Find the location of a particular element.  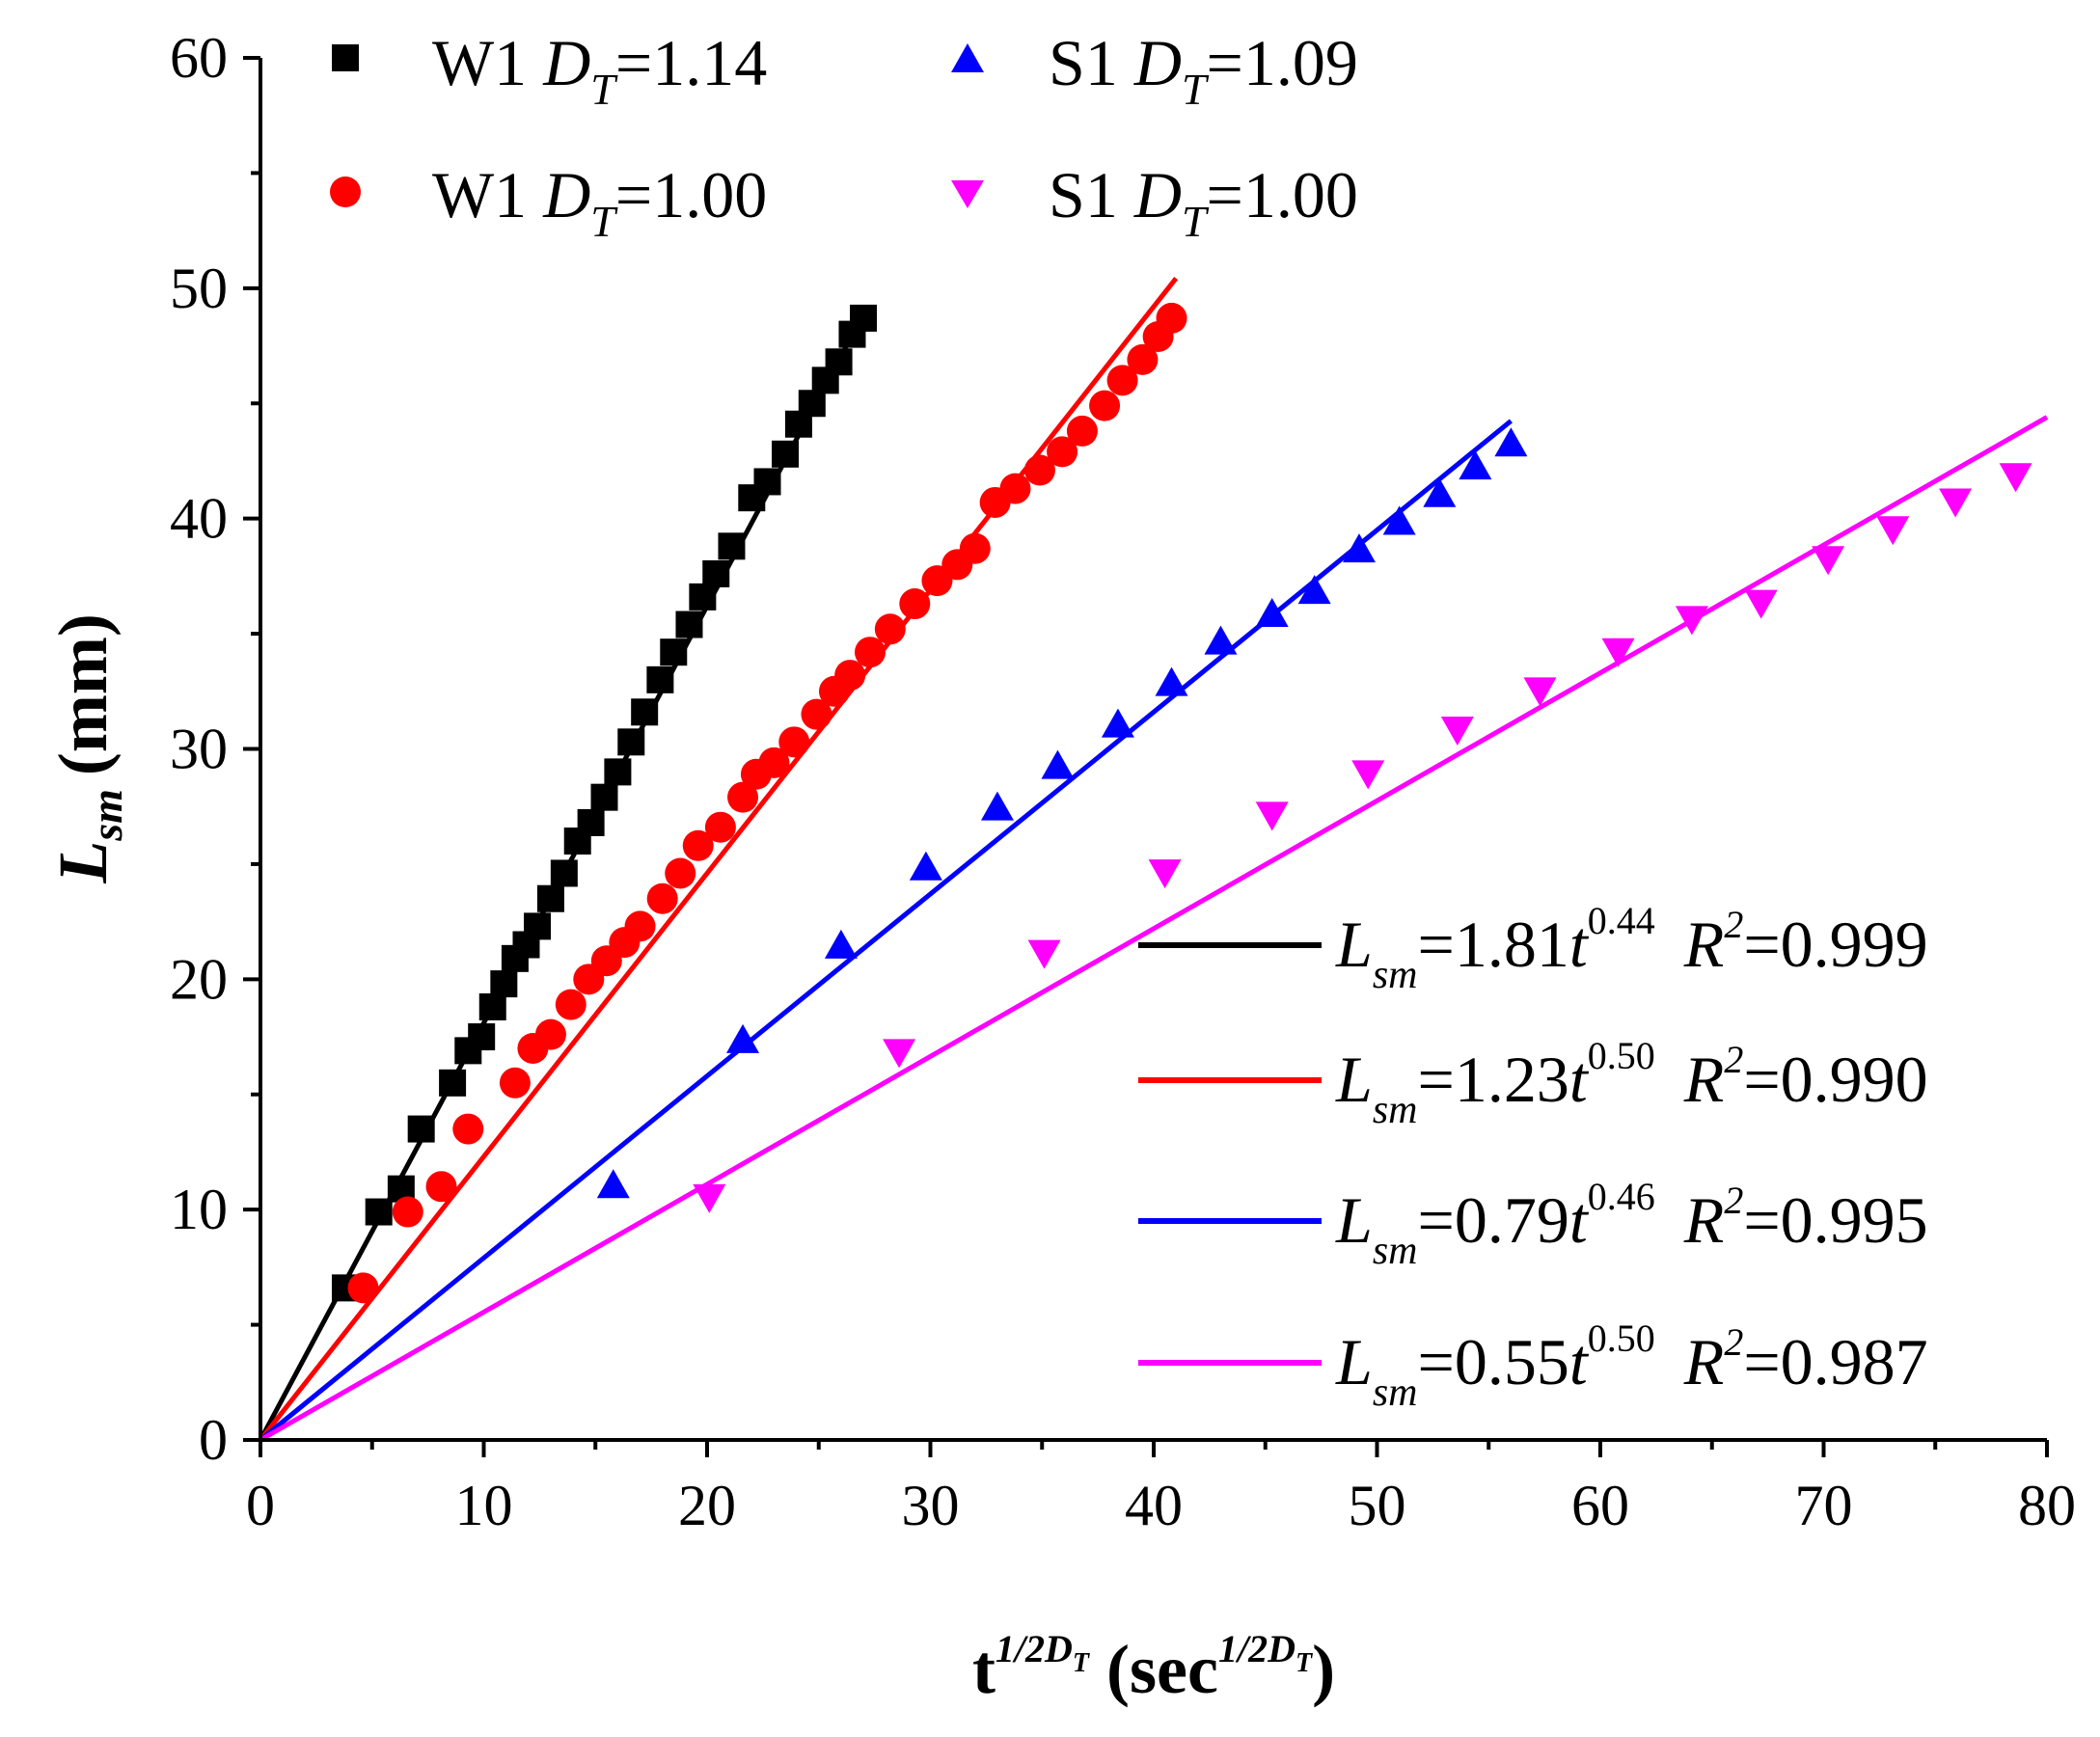

x-ticks: 0 10 20 30 40 50 60 70 80 is located at coordinates (1161, 1488).